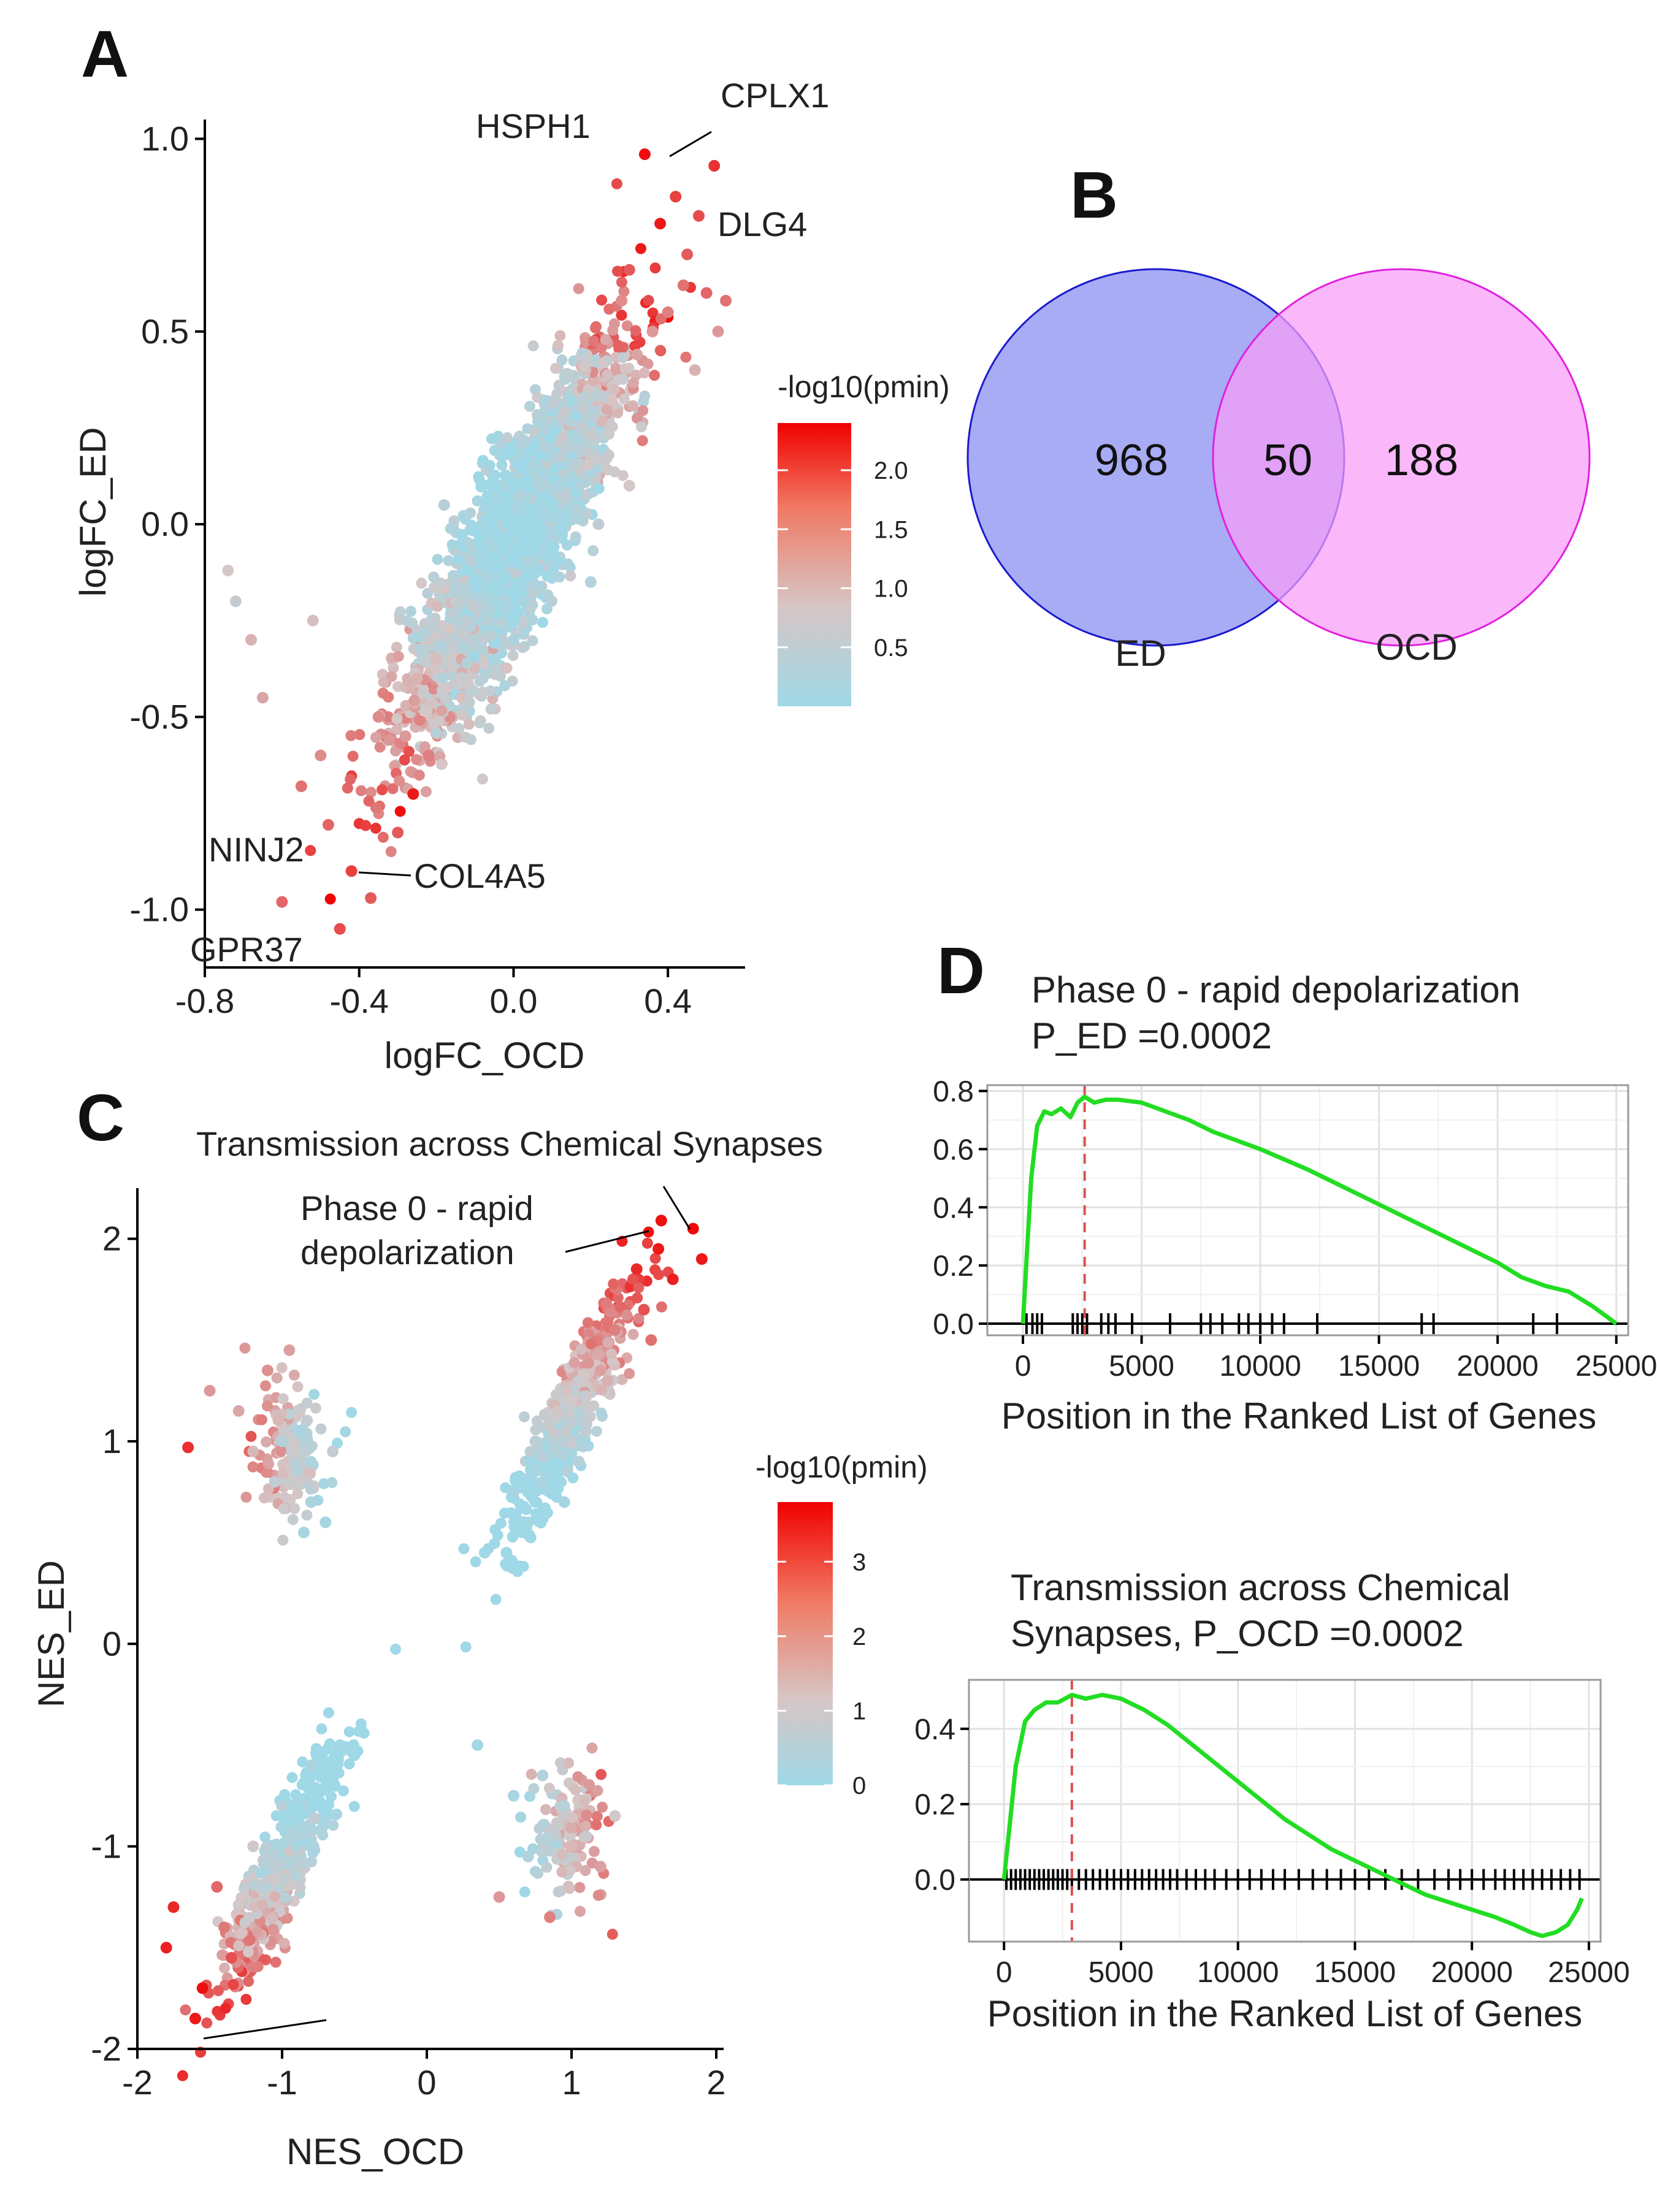  I want to click on d2-xtick-label: 20000, so click(1471, 1972).